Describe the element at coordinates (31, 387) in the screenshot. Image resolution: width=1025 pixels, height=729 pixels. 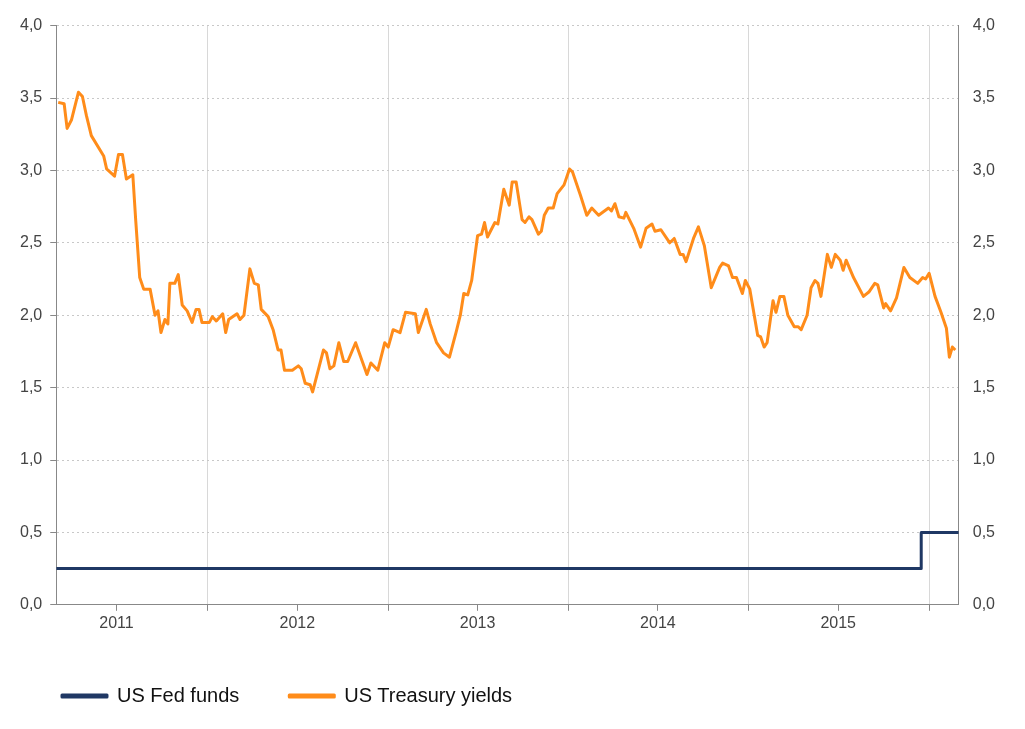
I see `y-tick-label: 1,5` at that location.